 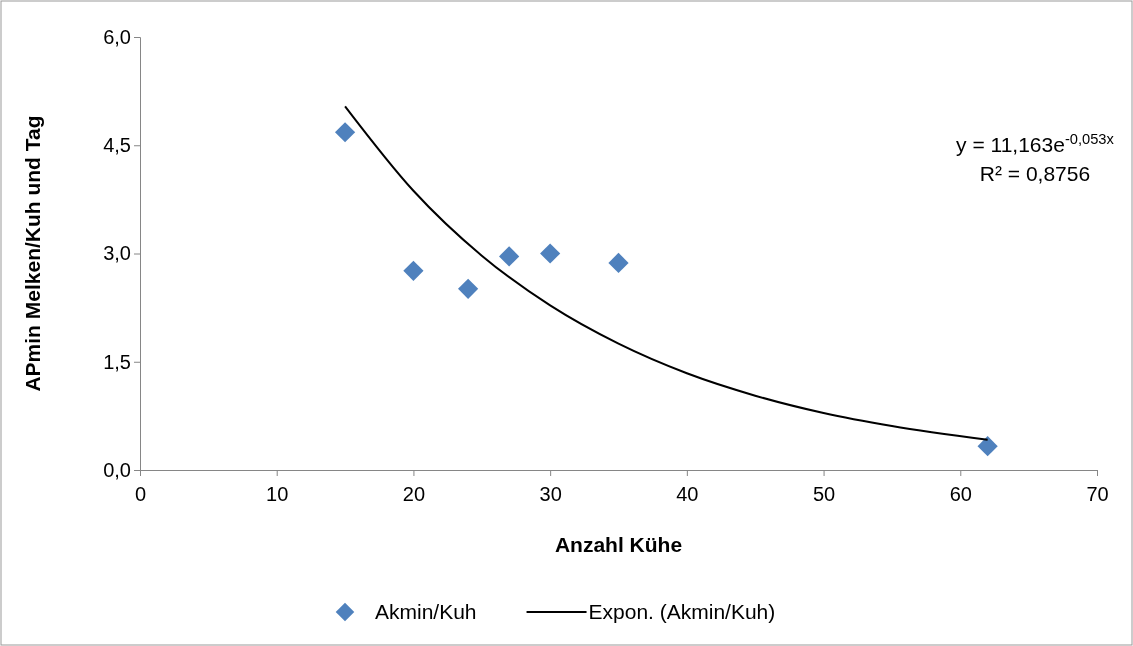 What do you see at coordinates (1035, 173) in the screenshot?
I see `annotation: R² = 0,8756` at bounding box center [1035, 173].